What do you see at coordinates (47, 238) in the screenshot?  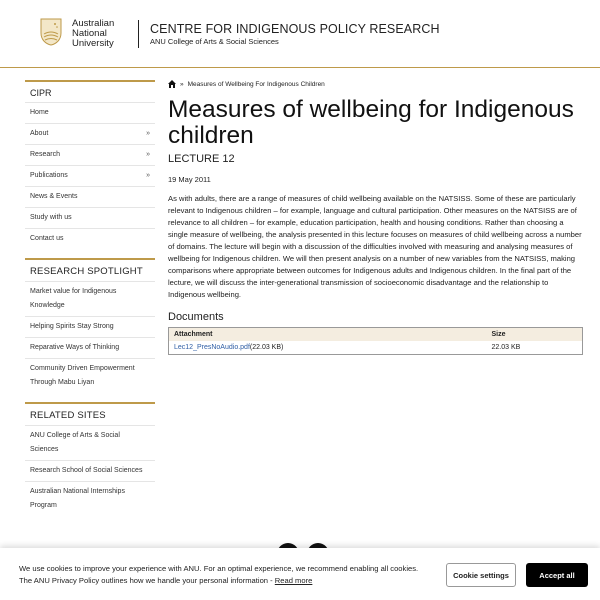 I see `item-label: Contact us` at bounding box center [47, 238].